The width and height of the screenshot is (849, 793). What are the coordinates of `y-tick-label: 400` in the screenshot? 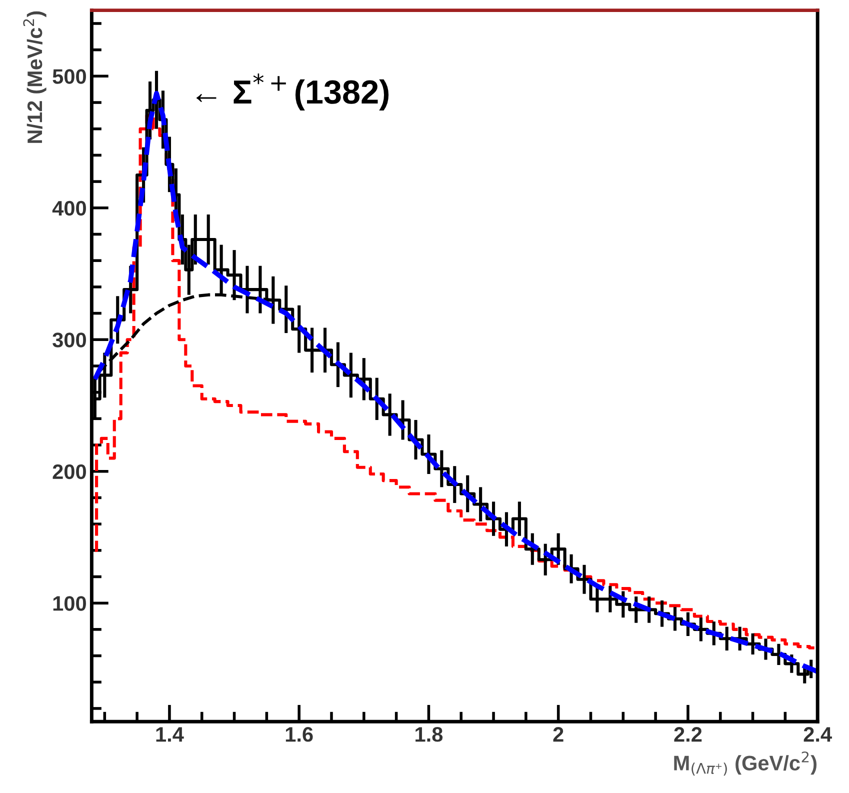 It's located at (69, 208).